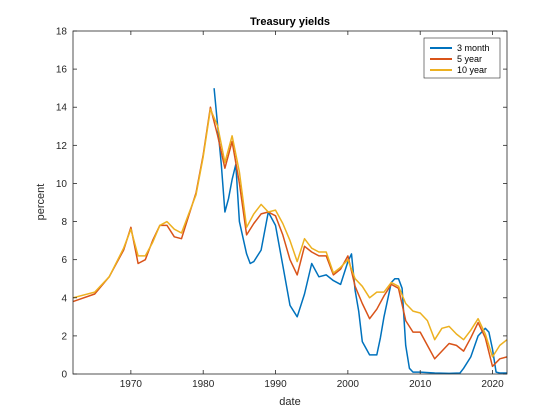  Describe the element at coordinates (348, 384) in the screenshot. I see `x-tick-label: 2000` at that location.